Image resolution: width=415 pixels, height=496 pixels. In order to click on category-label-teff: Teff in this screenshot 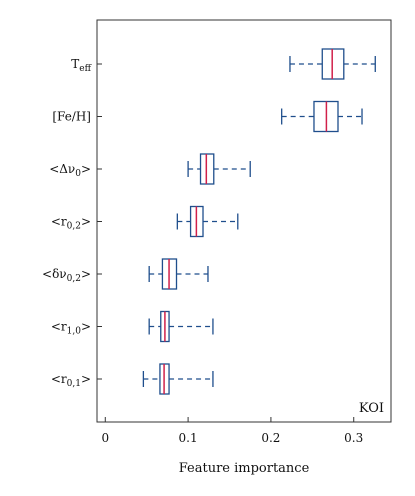, I will do `click(81, 65)`.